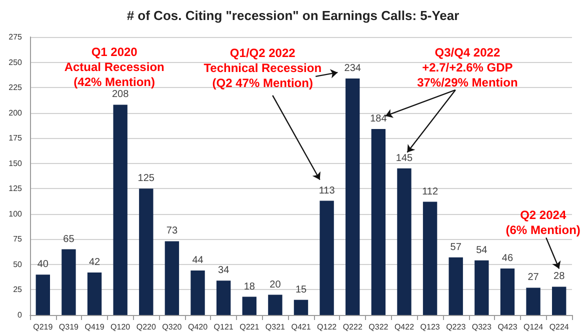 The width and height of the screenshot is (586, 335). Describe the element at coordinates (559, 327) in the screenshot. I see `x-tick-label: Q224` at that location.